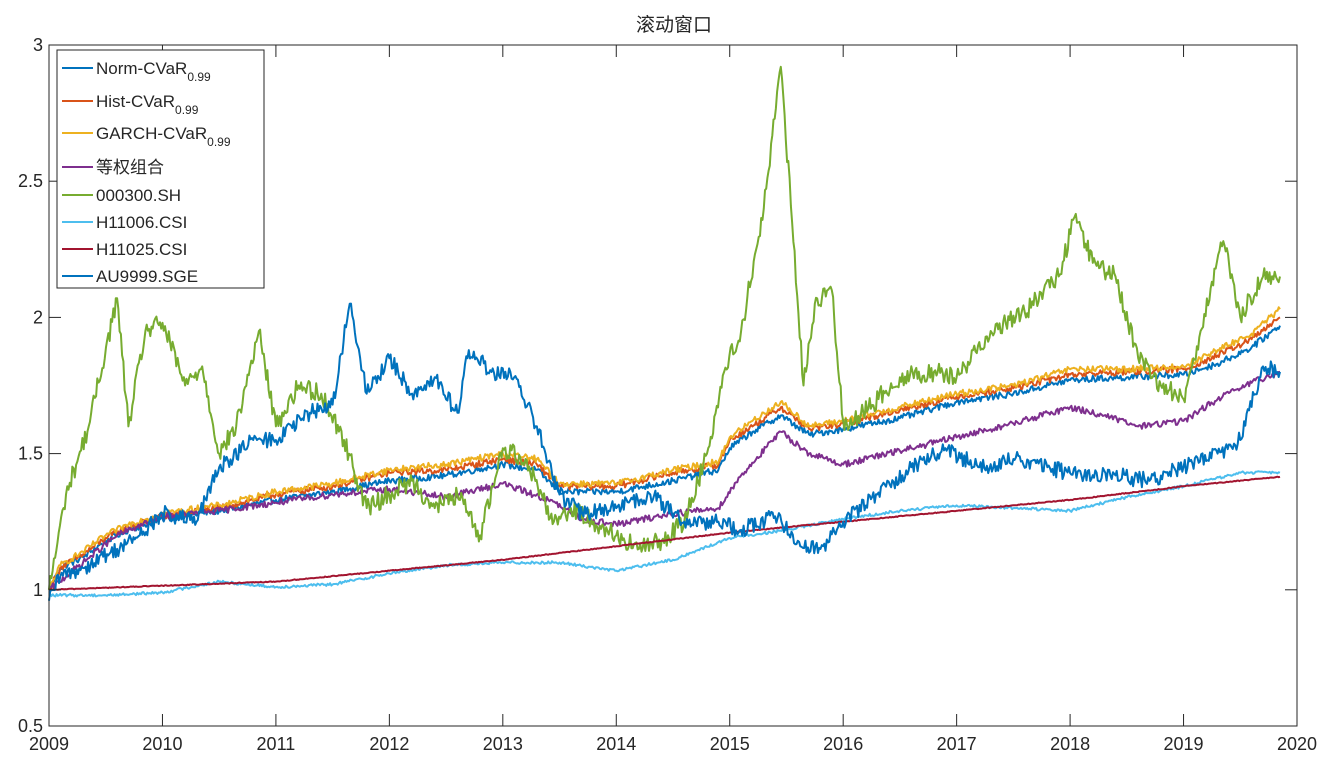 This screenshot has height=771, width=1320. I want to click on legend-name: H11025.CSI, so click(141, 249).